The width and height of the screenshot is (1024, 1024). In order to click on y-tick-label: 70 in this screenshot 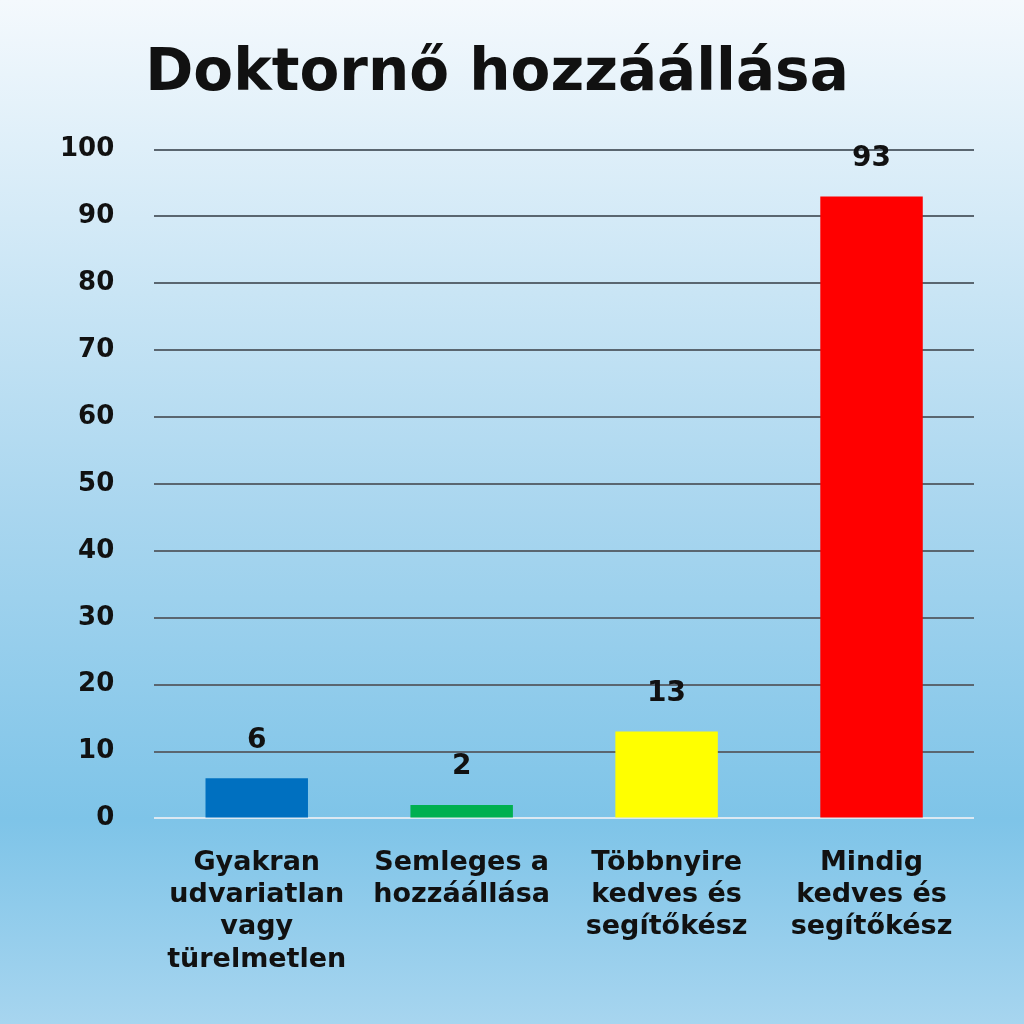, I will do `click(96, 347)`.